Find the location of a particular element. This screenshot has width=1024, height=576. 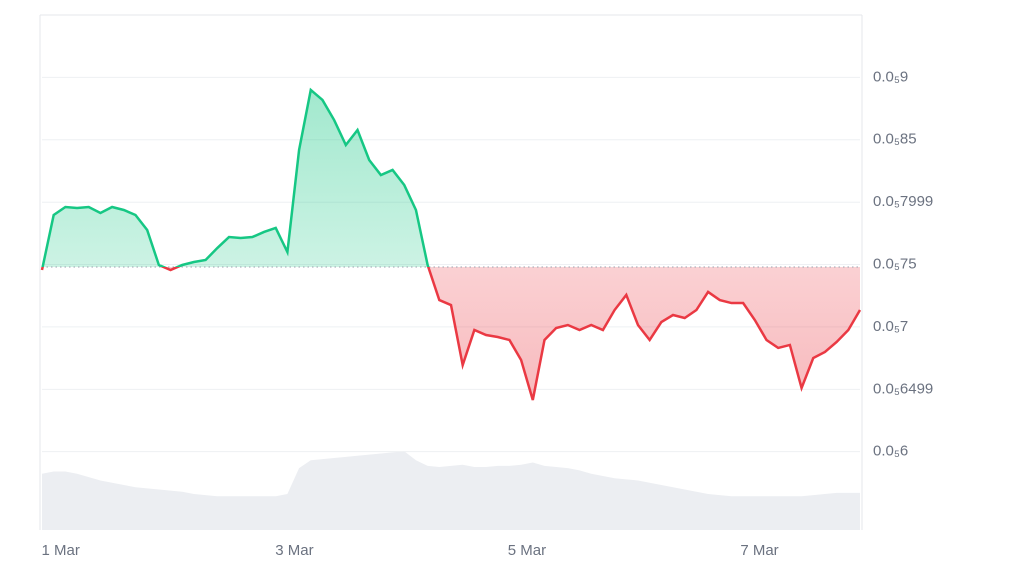

y-tick-label: 0.0₅85 is located at coordinates (895, 139).